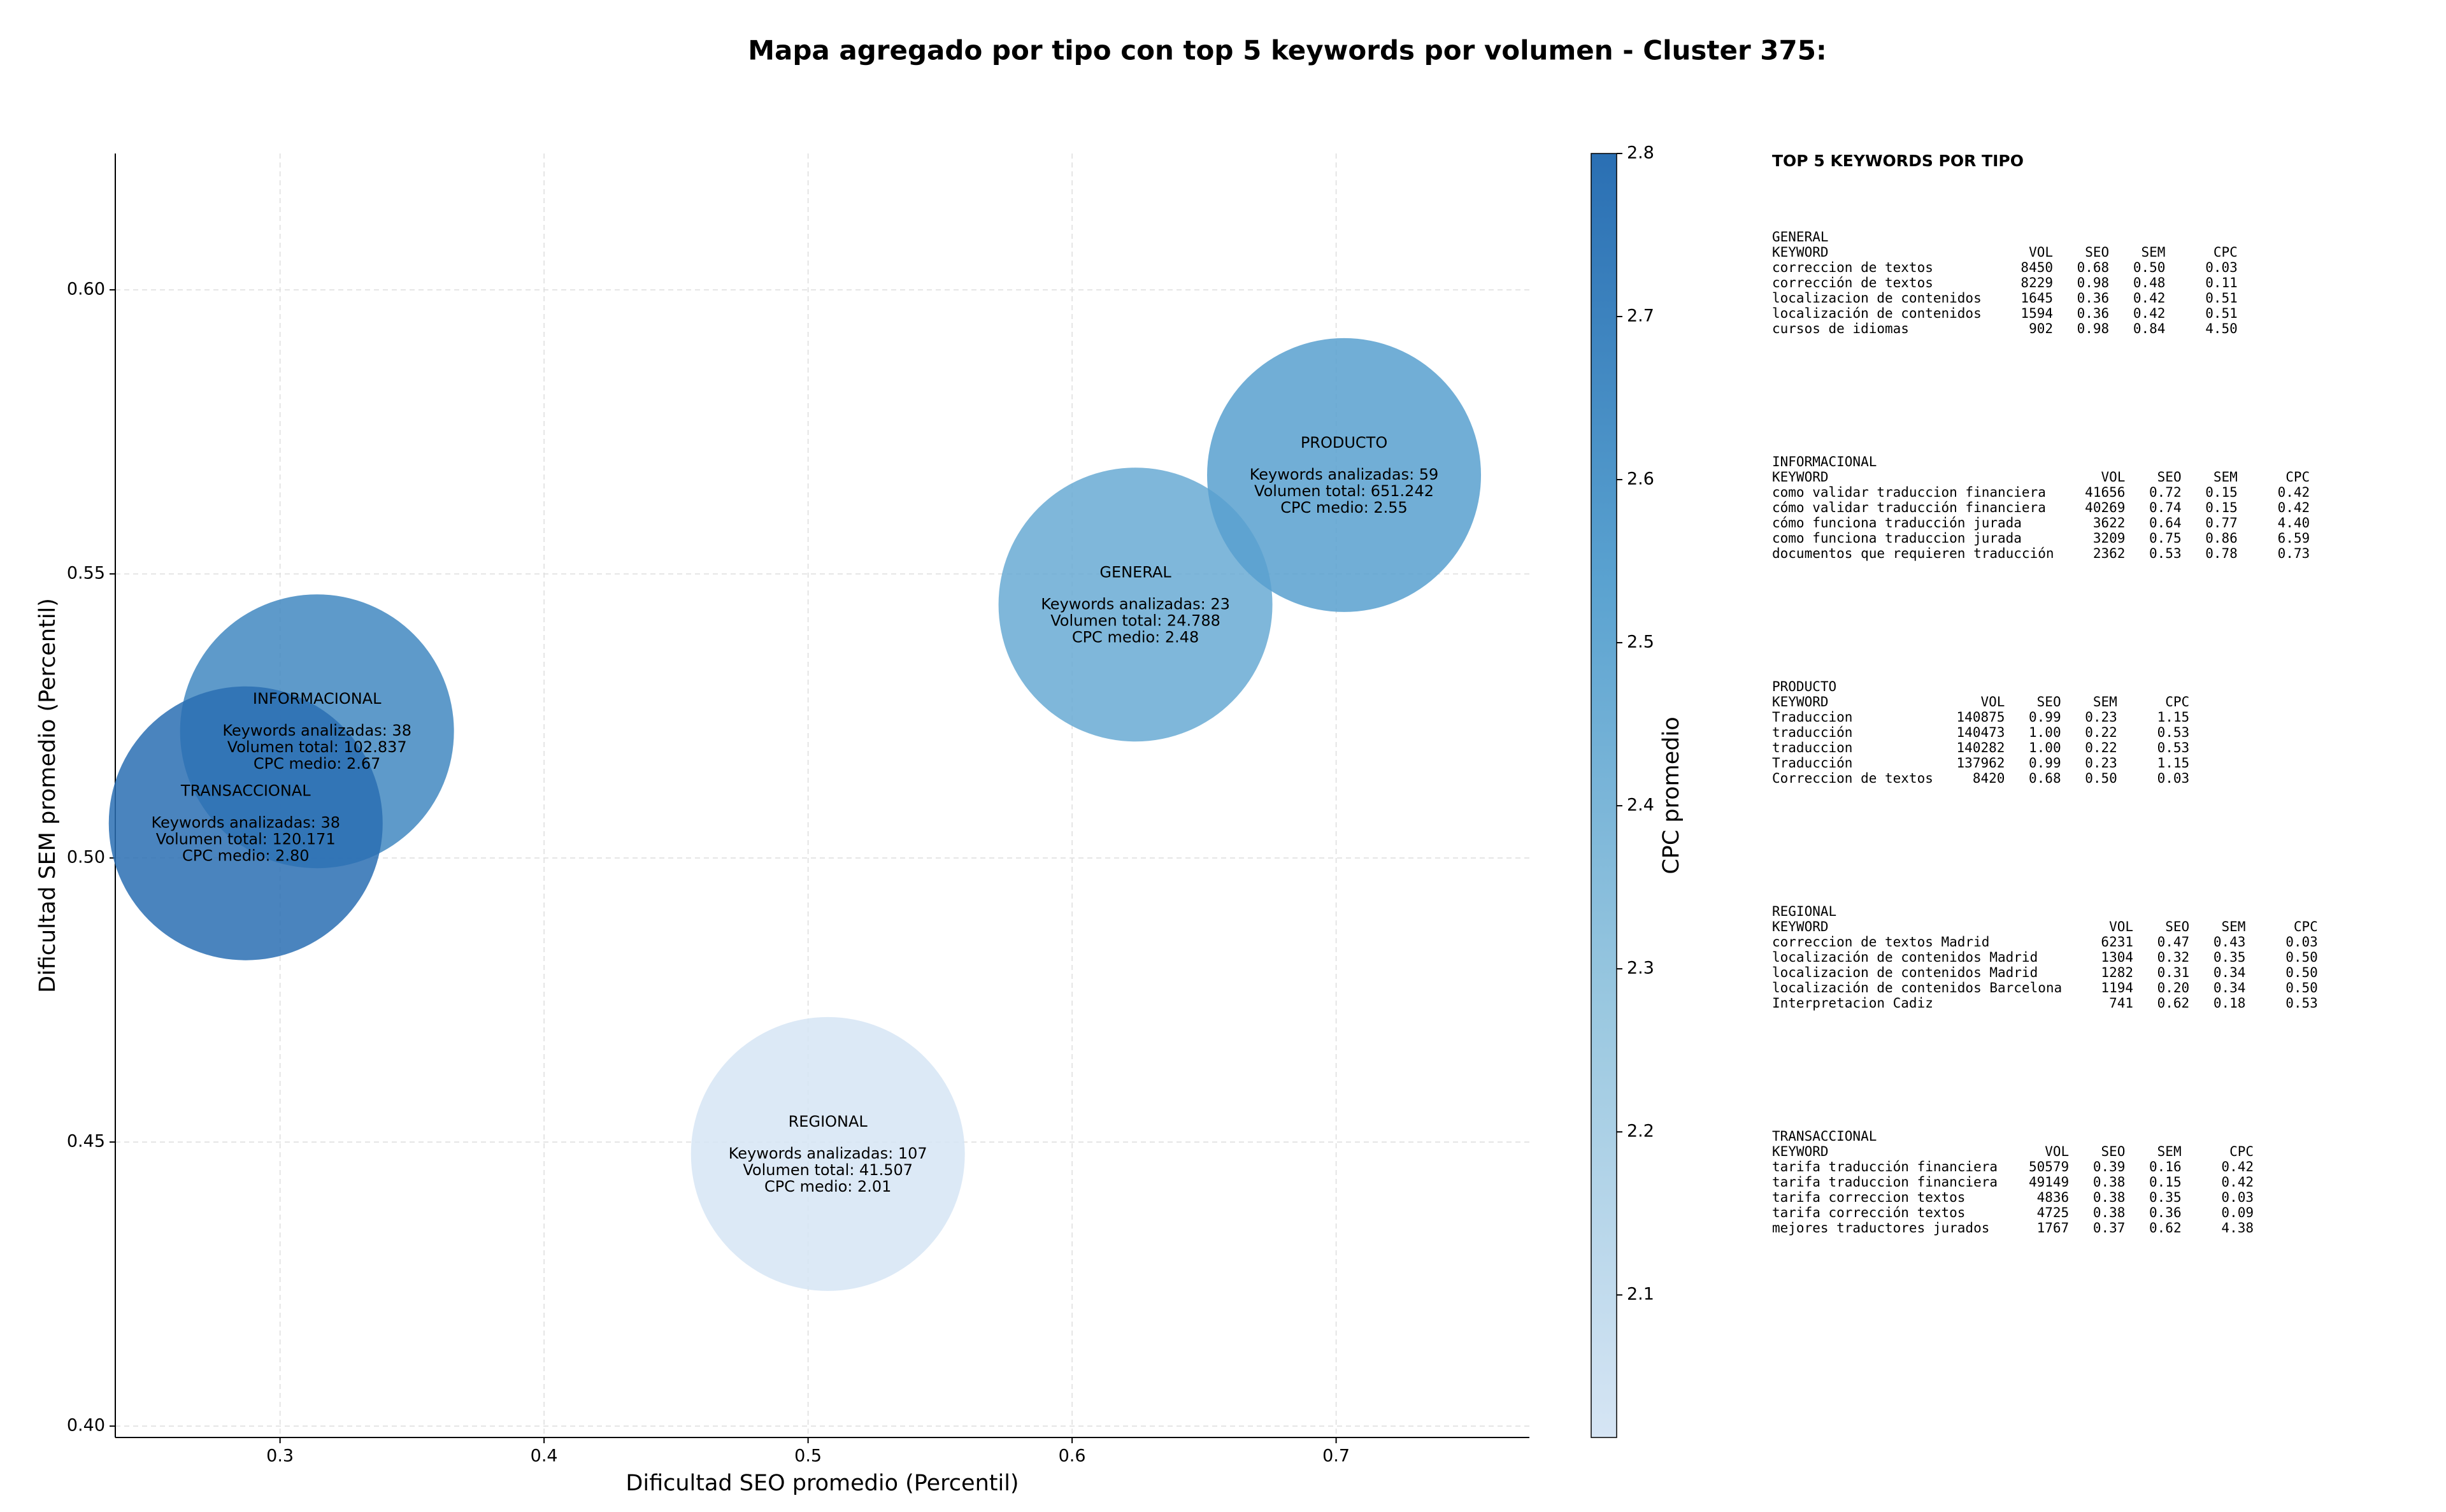 Image resolution: width=2446 pixels, height=1512 pixels. Describe the element at coordinates (1981, 763) in the screenshot. I see `table-cell: 137962` at that location.